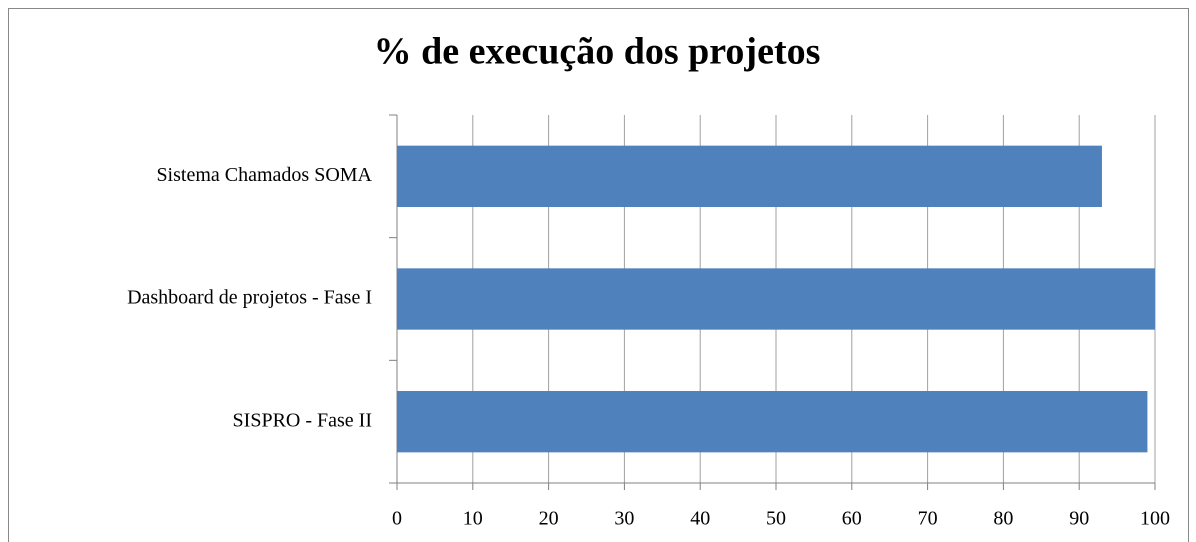  Describe the element at coordinates (549, 519) in the screenshot. I see `x-tick-label: 20` at that location.